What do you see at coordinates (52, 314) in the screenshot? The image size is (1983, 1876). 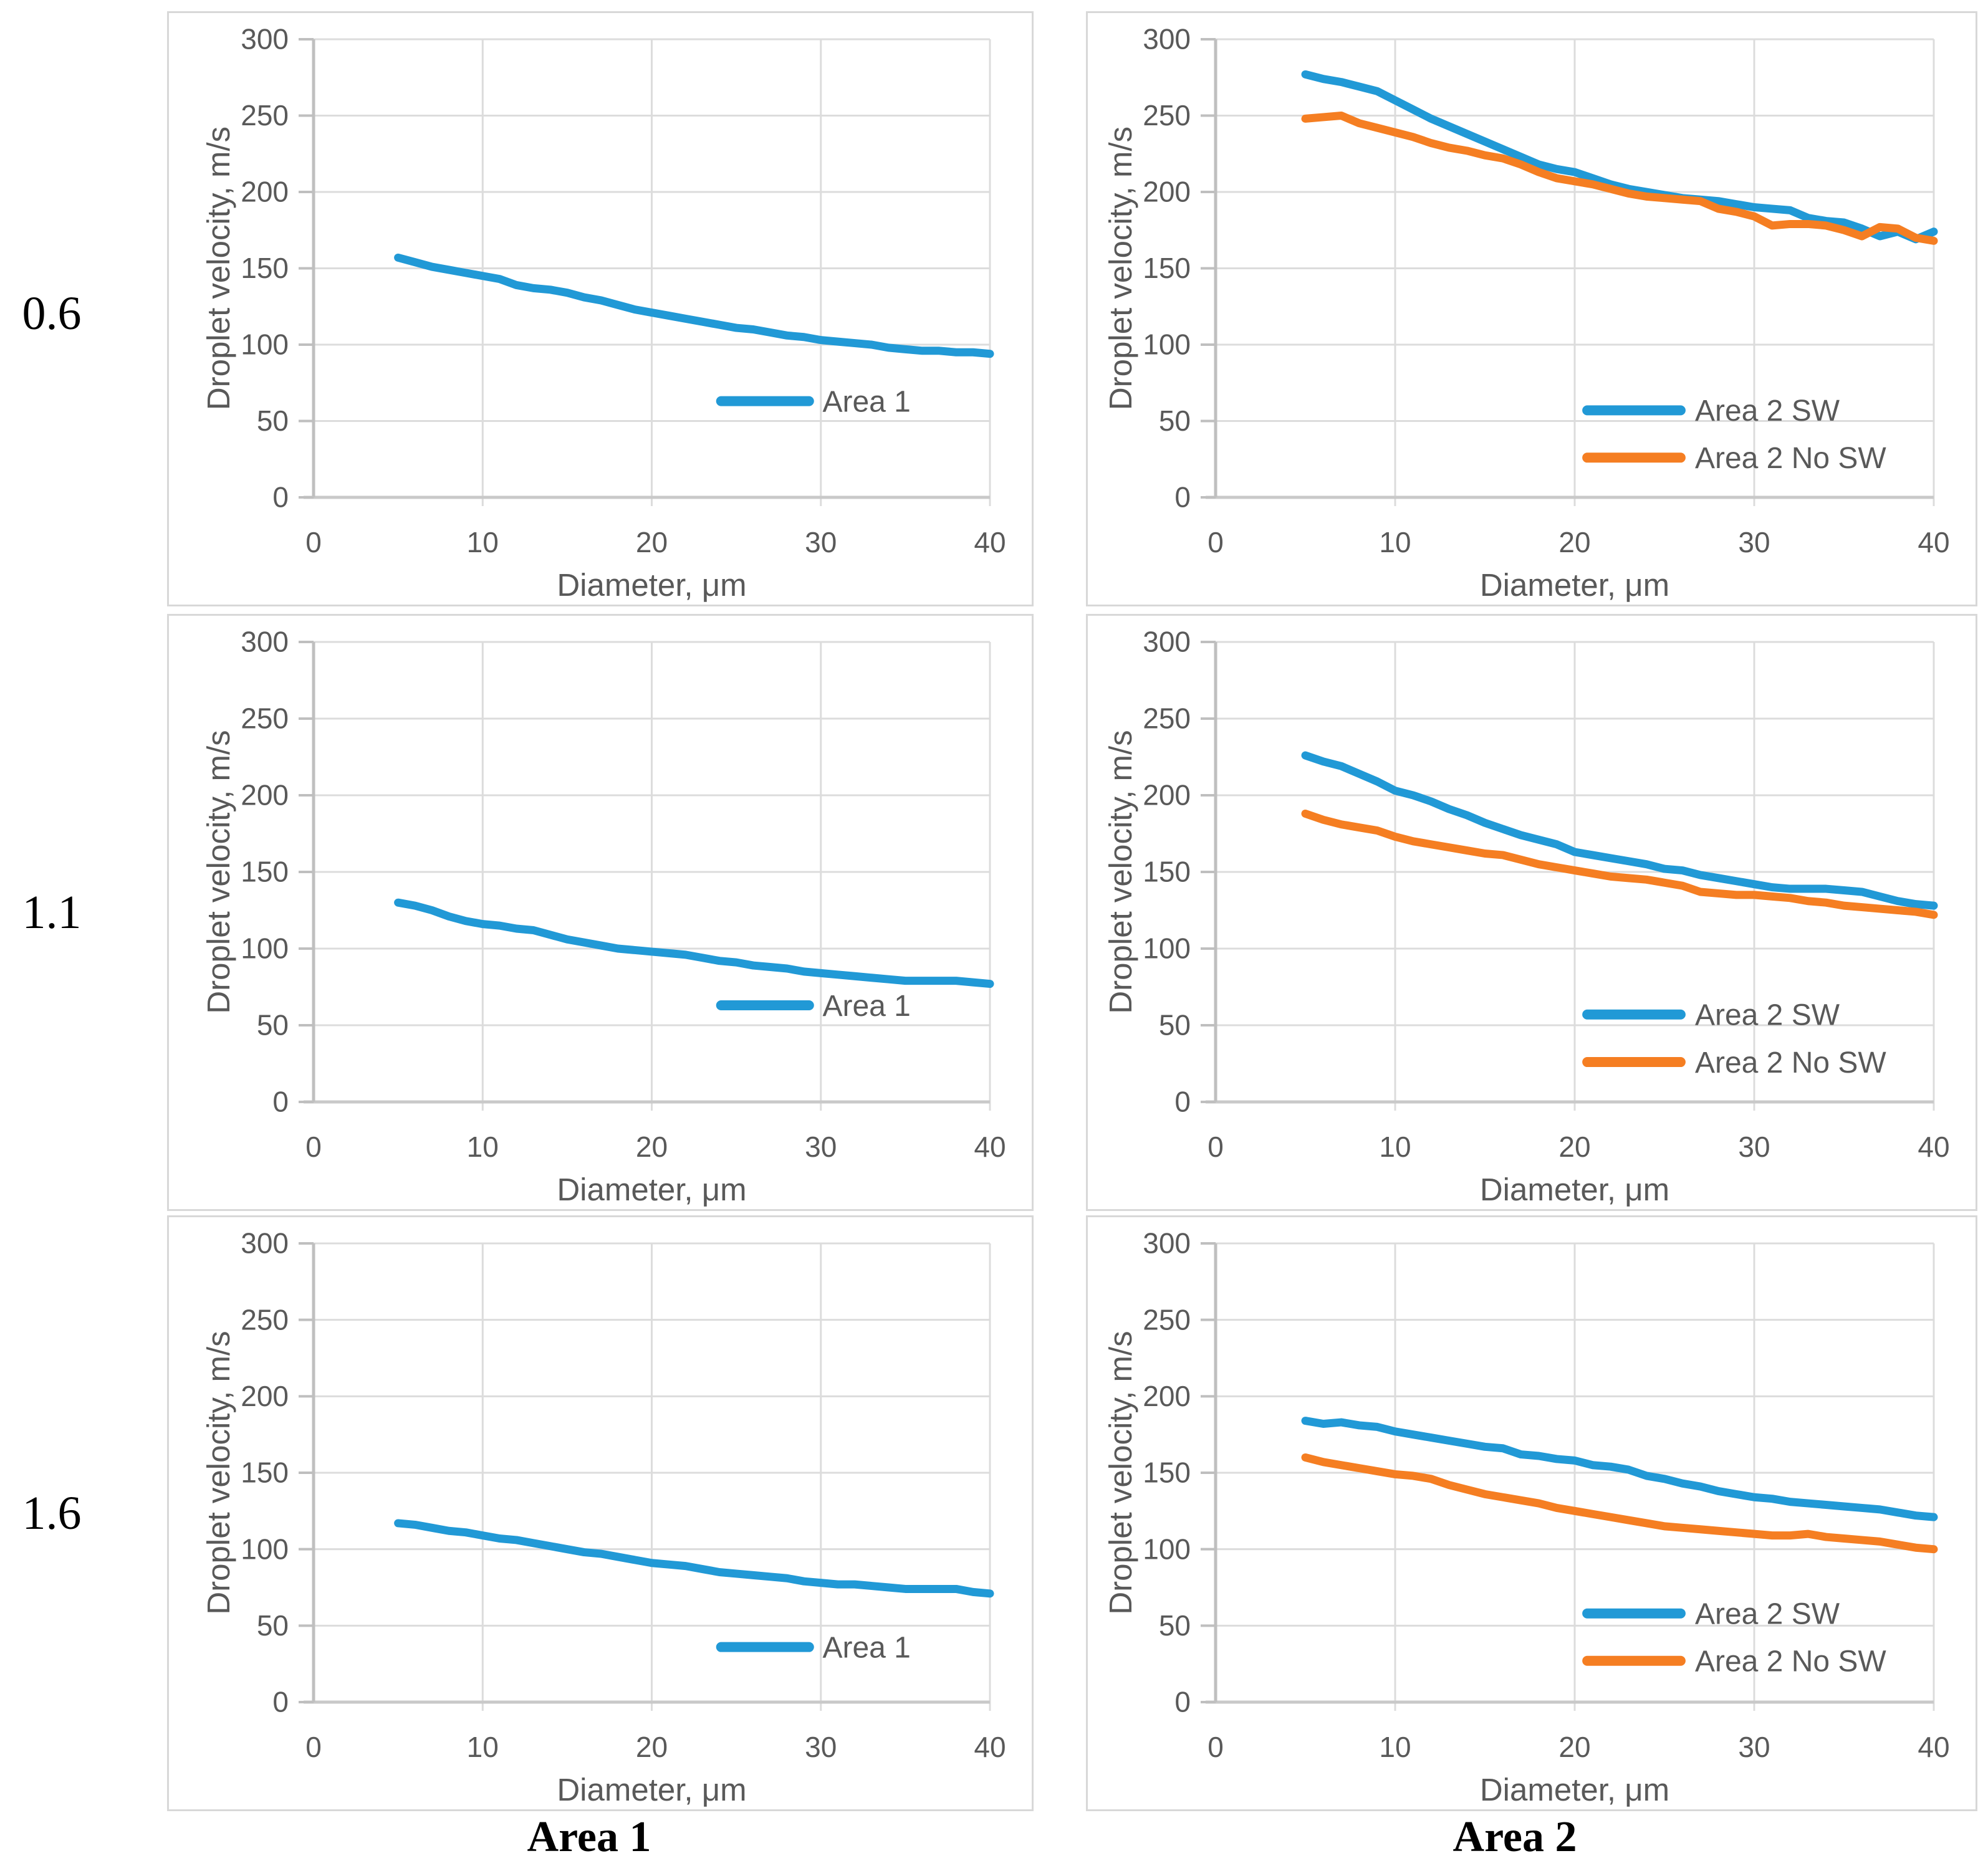 I see `row-label-0.6: 0.6` at bounding box center [52, 314].